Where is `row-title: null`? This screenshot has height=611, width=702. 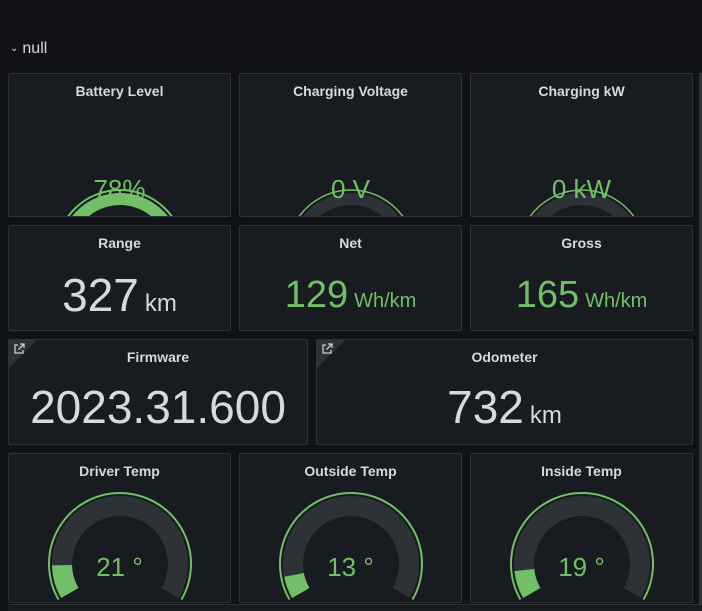 row-title: null is located at coordinates (35, 48).